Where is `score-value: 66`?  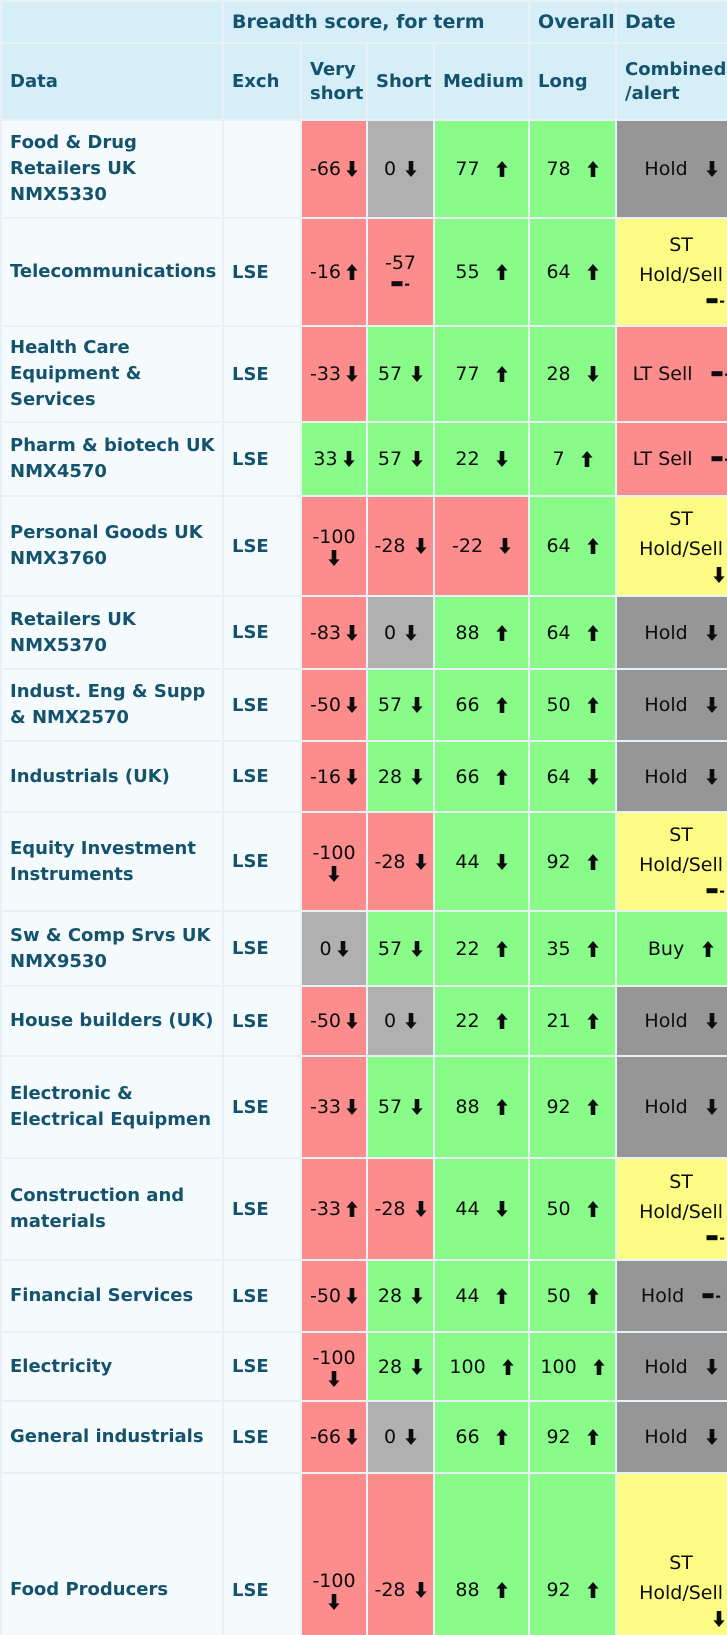
score-value: 66 is located at coordinates (467, 776).